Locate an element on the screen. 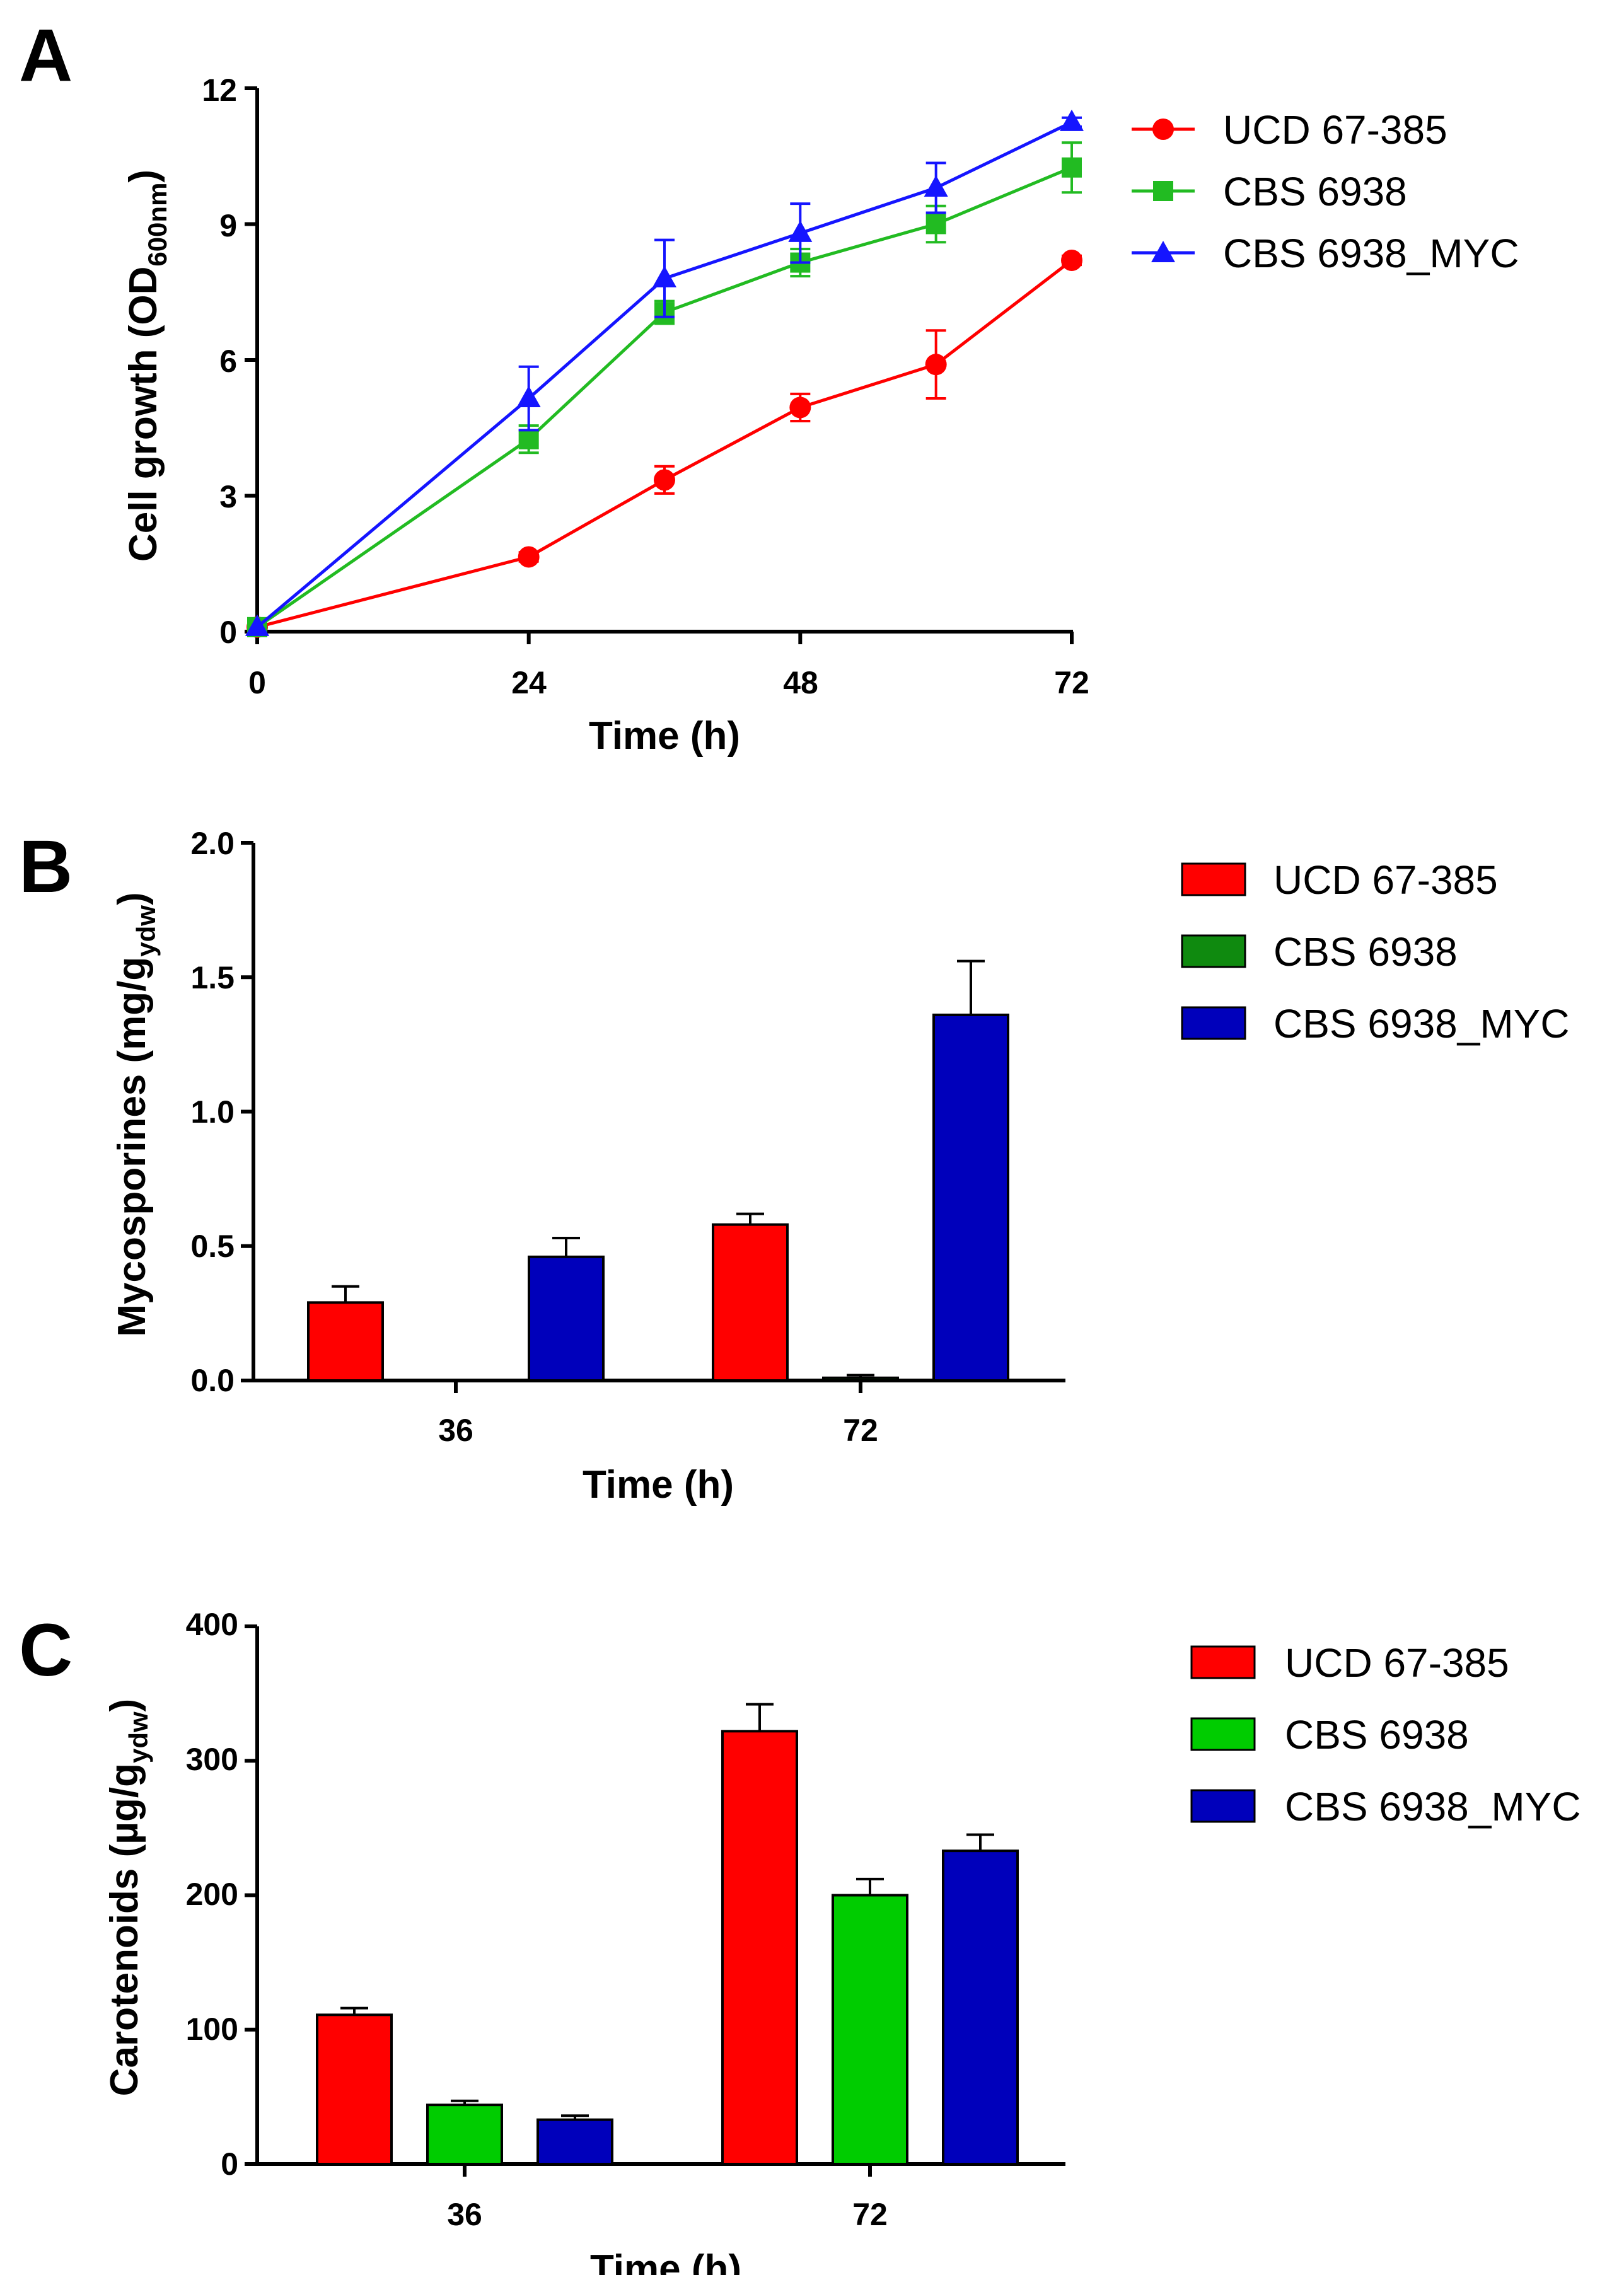 This screenshot has height=2275, width=1624. panel-c-ytick-label: 100 is located at coordinates (212, 2030).